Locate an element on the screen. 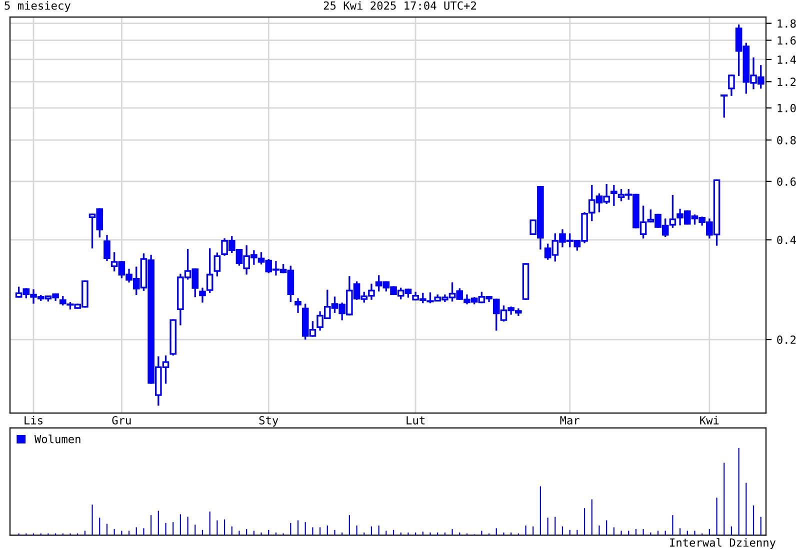 The height and width of the screenshot is (550, 800). legend-label: Wolumen is located at coordinates (57, 439).